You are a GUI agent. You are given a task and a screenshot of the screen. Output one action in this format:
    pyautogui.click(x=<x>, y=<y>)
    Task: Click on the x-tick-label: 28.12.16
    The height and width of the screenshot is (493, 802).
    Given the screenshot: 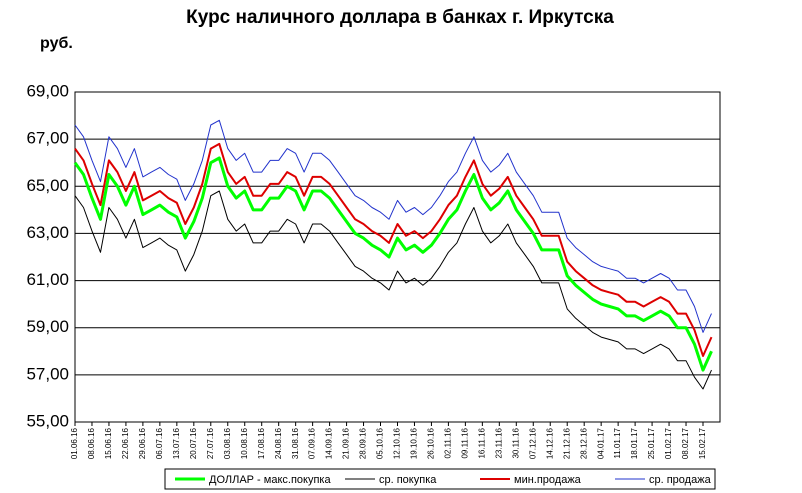 What is the action you would take?
    pyautogui.click(x=583, y=443)
    